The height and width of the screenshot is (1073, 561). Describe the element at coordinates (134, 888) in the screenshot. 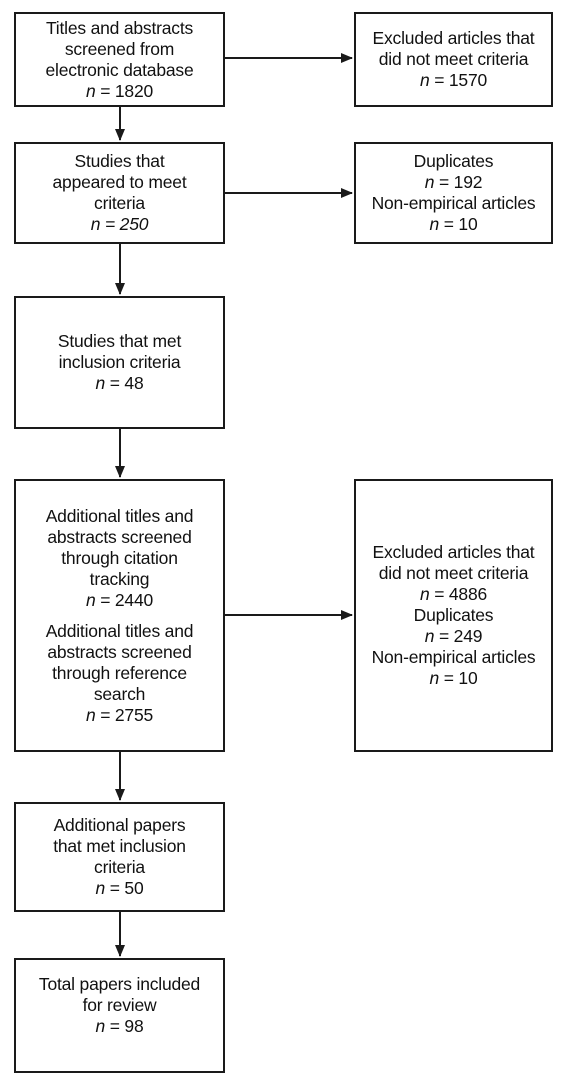

I see `count-value: 50` at that location.